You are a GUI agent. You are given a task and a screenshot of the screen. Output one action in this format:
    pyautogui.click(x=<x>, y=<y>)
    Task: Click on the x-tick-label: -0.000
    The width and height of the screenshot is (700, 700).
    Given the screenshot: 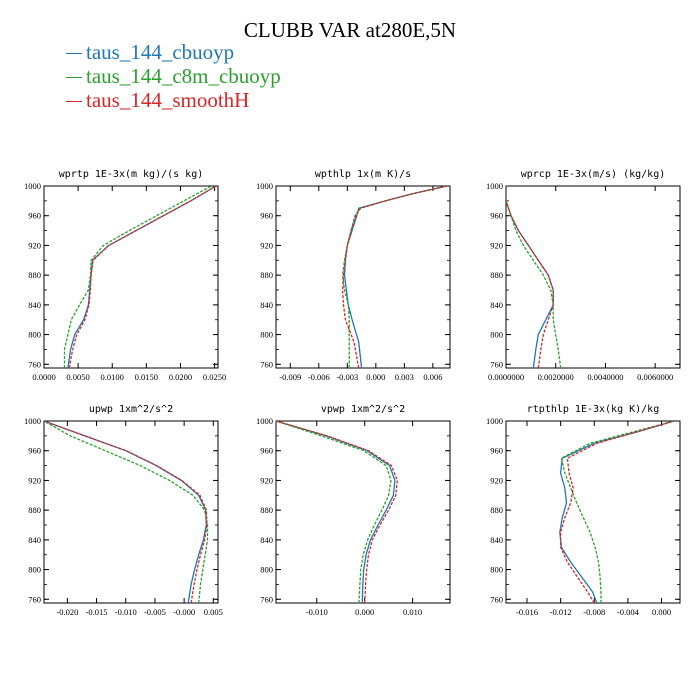 What is the action you would take?
    pyautogui.click(x=184, y=612)
    